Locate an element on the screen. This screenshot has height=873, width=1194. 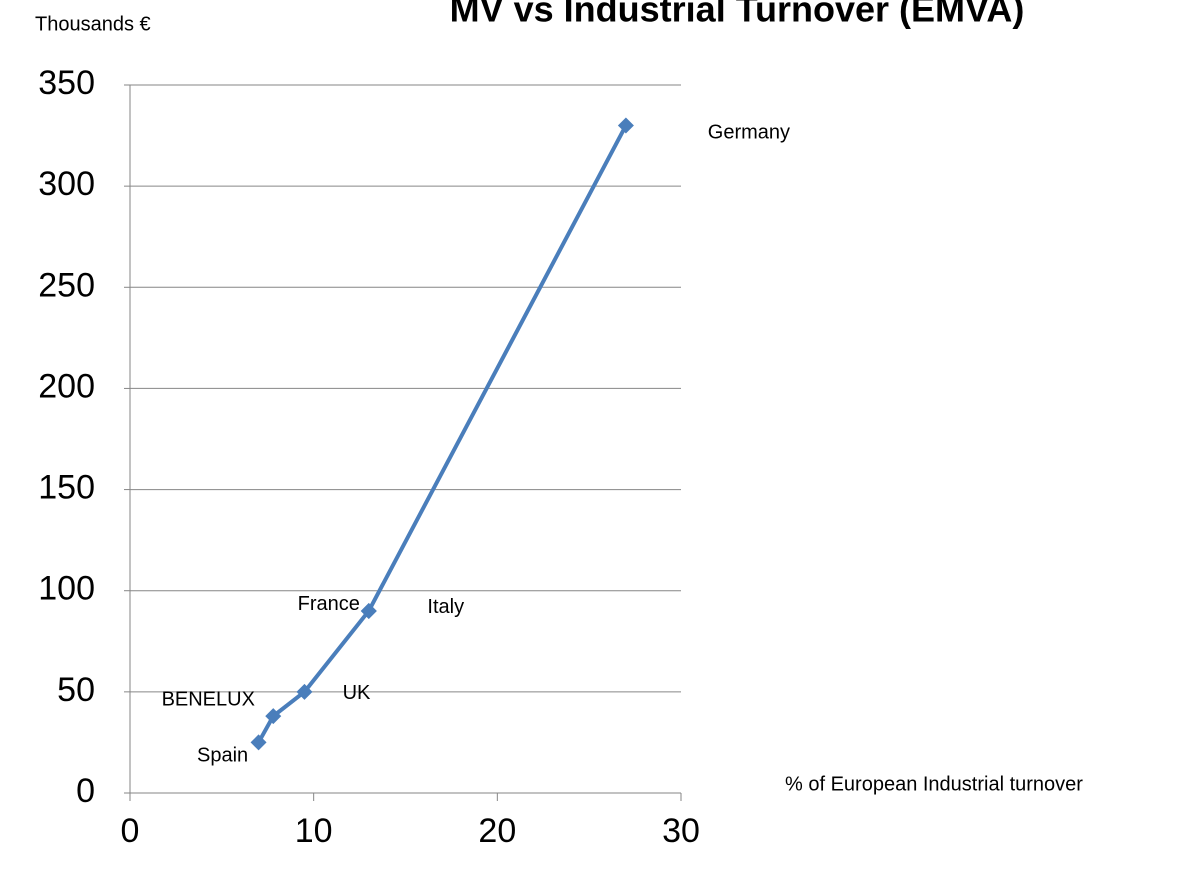
point-label: UK is located at coordinates (357, 693).